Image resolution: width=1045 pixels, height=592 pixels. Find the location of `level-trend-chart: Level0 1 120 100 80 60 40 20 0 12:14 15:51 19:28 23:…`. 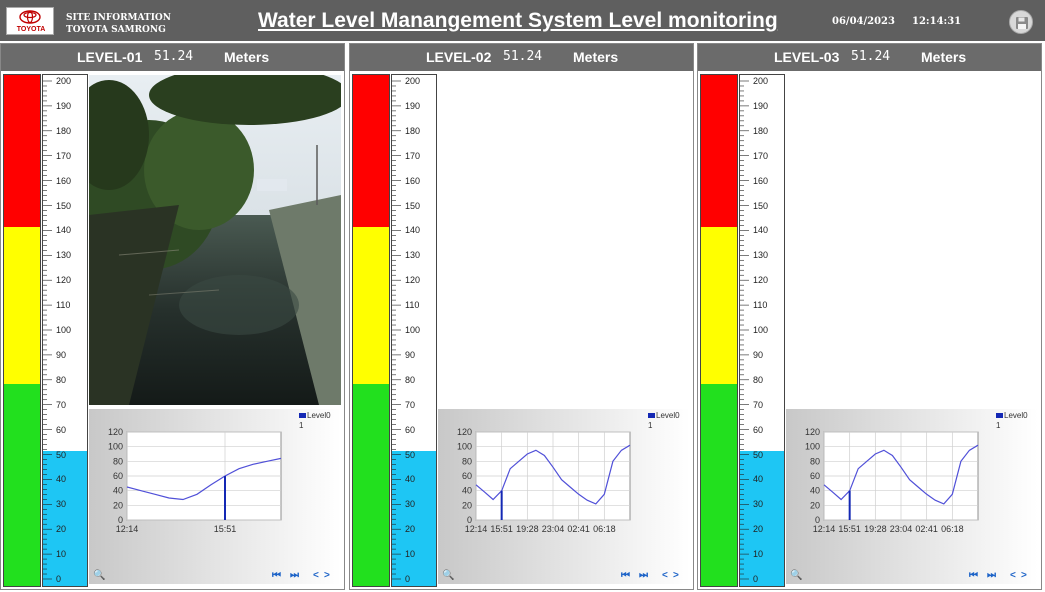

level-trend-chart: Level0 1 120 100 80 60 40 20 0 12:14 15:51 19:28 23:… is located at coordinates (564, 496).